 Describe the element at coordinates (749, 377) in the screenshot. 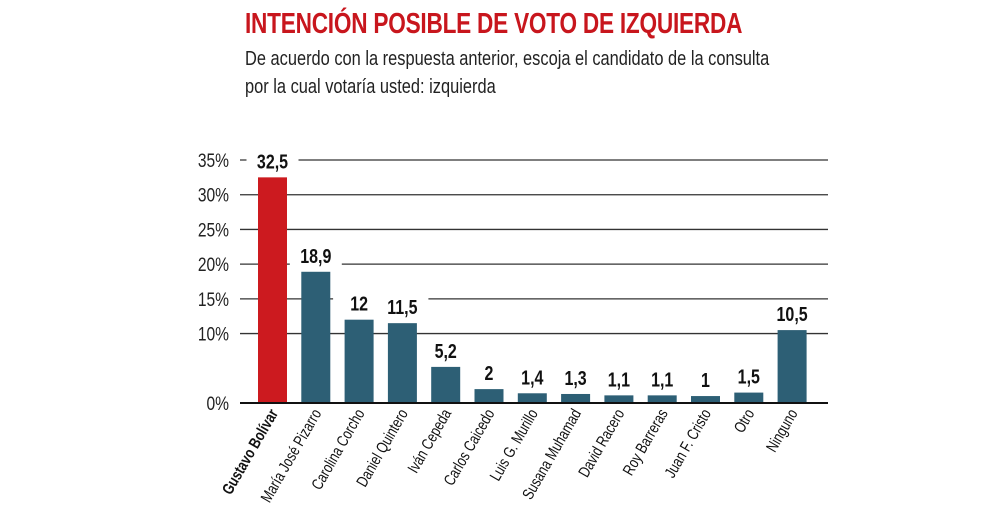

I see `value-label: 1,5` at that location.